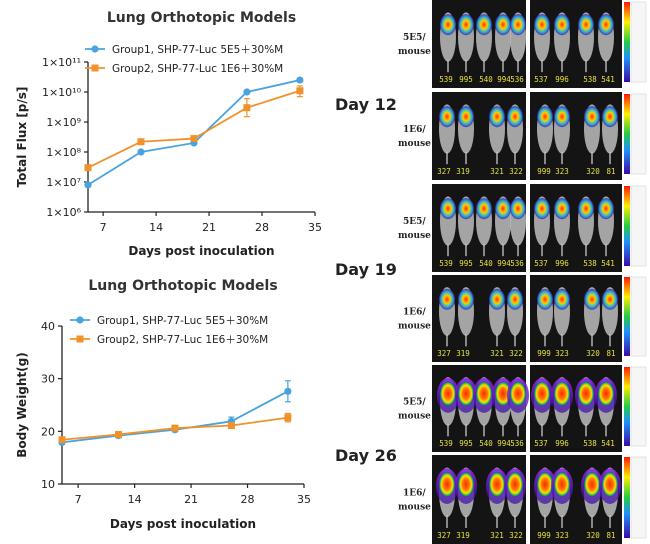  Describe the element at coordinates (48, 484) in the screenshot. I see `y-tick-label: 10` at that location.